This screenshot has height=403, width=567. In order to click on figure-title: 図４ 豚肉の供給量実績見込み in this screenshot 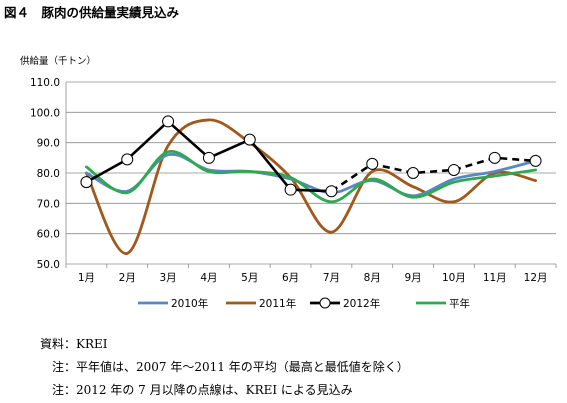, I will do `click(92, 12)`.